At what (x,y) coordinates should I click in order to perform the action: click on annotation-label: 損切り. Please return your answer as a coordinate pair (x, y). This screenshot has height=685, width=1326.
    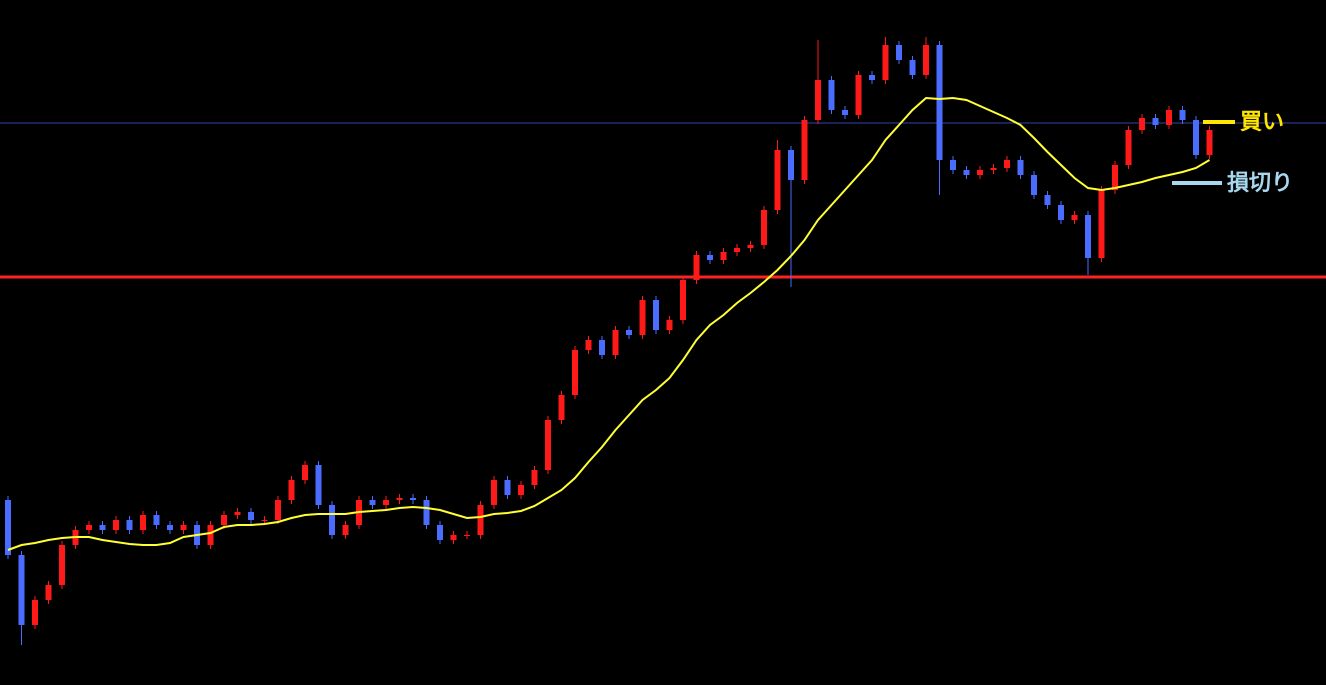
    Looking at the image, I should click on (1260, 183).